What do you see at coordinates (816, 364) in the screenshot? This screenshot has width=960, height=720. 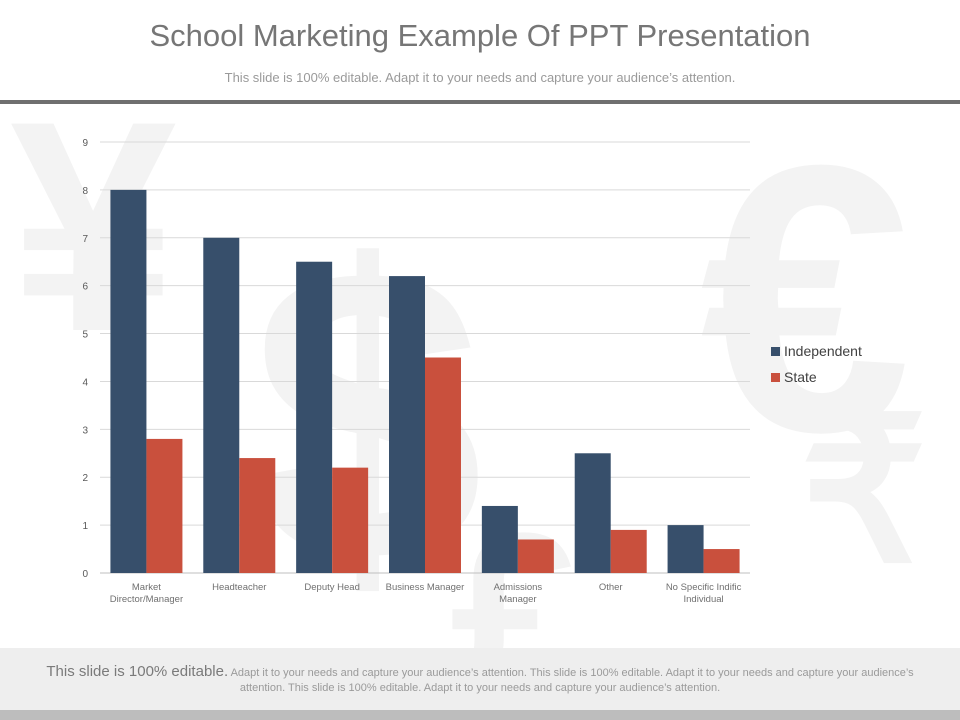 I see `legend: Independent State` at bounding box center [816, 364].